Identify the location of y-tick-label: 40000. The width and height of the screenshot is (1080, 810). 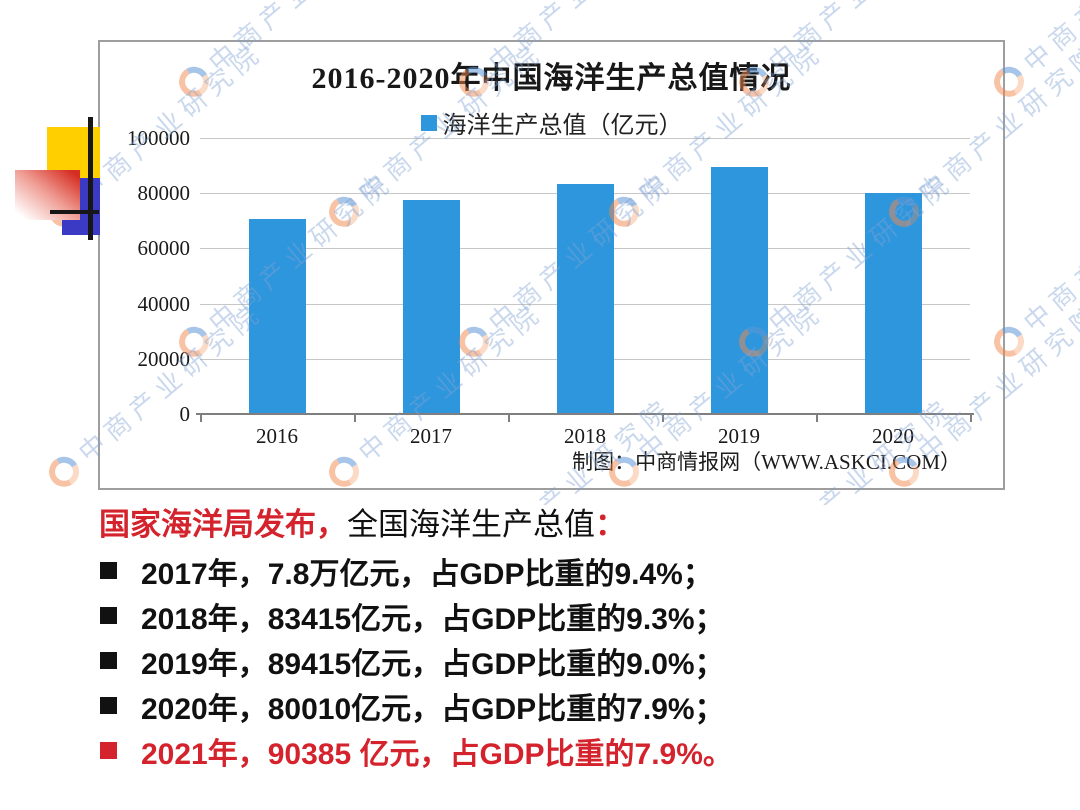
(164, 303).